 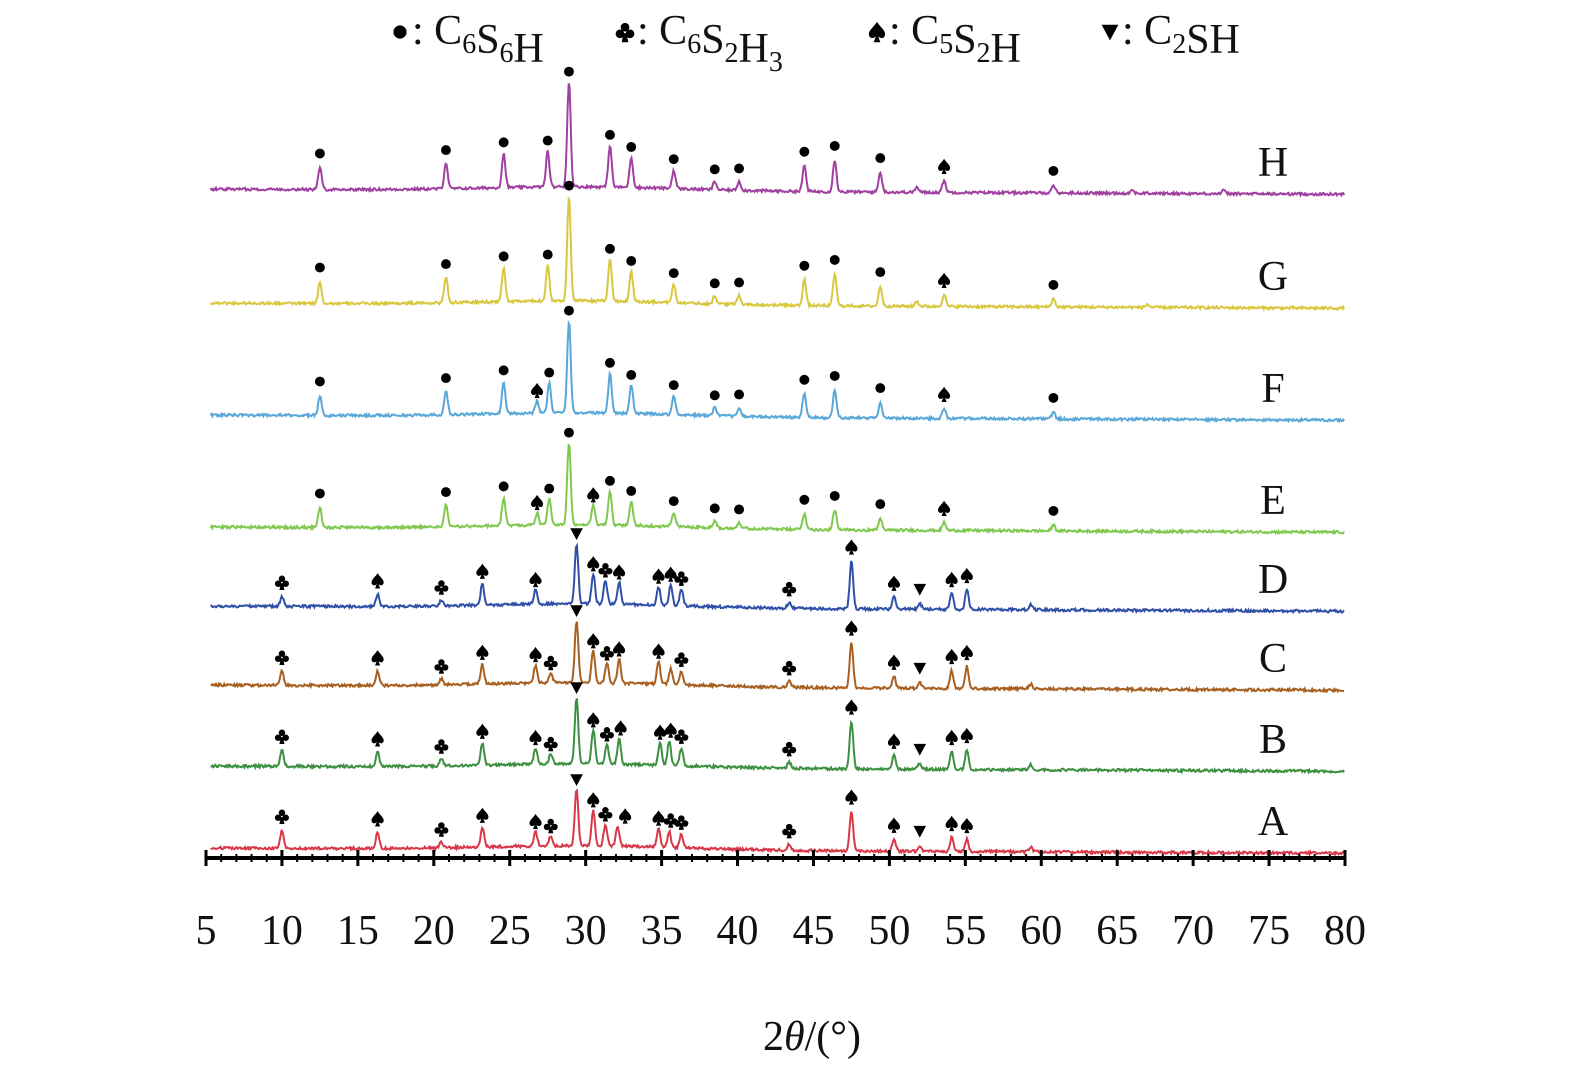 I want to click on legend-marker-spade, so click(x=877, y=32).